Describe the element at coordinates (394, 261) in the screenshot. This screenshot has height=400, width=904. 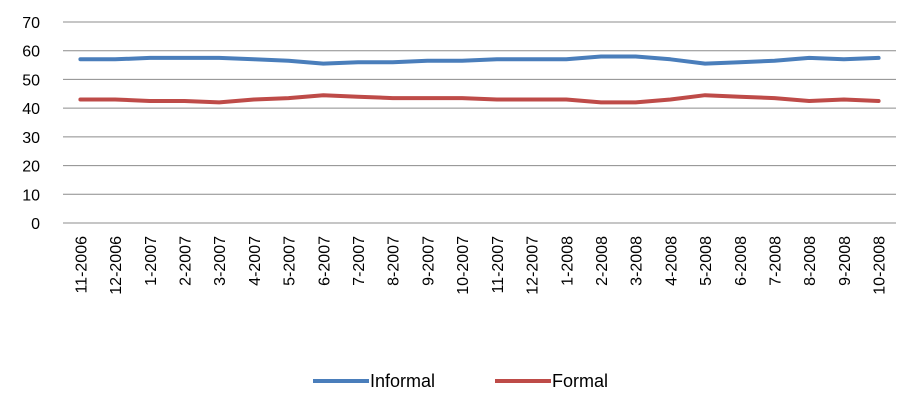
I see `x-tick-label: 8-2007` at that location.